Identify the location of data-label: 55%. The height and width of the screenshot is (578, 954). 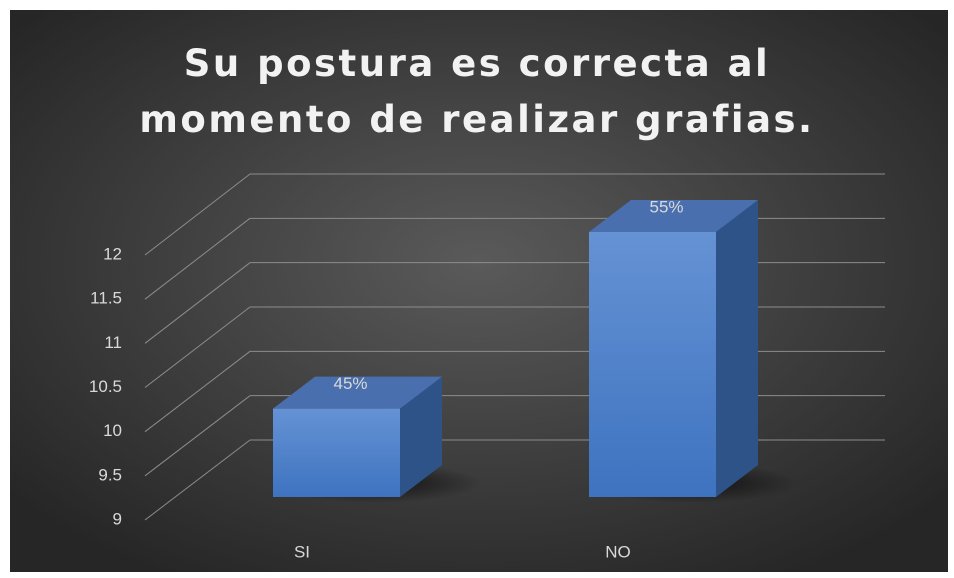
(666, 206).